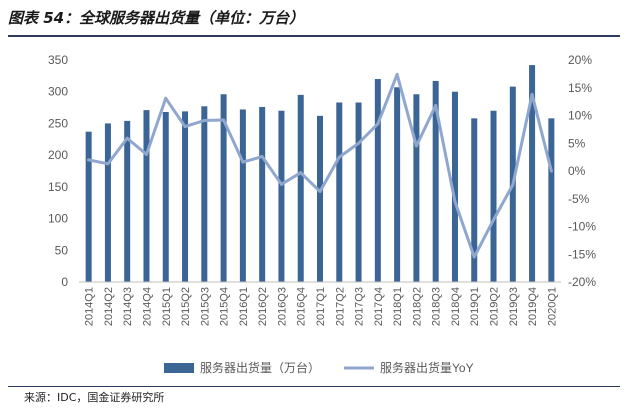 This screenshot has width=629, height=408. I want to click on y-left-tick-label: 200, so click(58, 155).